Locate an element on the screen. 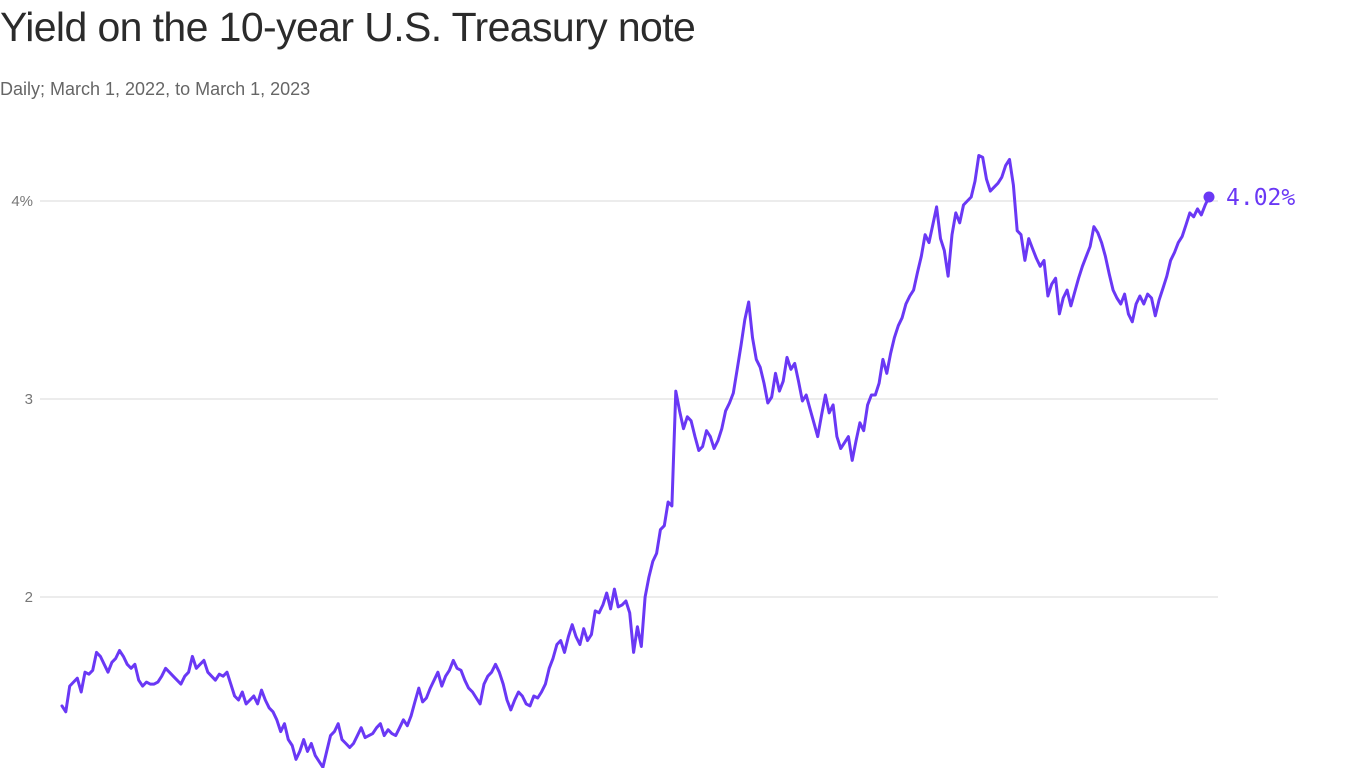 This screenshot has height=768, width=1366. chart-title: Yield on the 10-year U.S. Treasury note is located at coordinates (348, 27).